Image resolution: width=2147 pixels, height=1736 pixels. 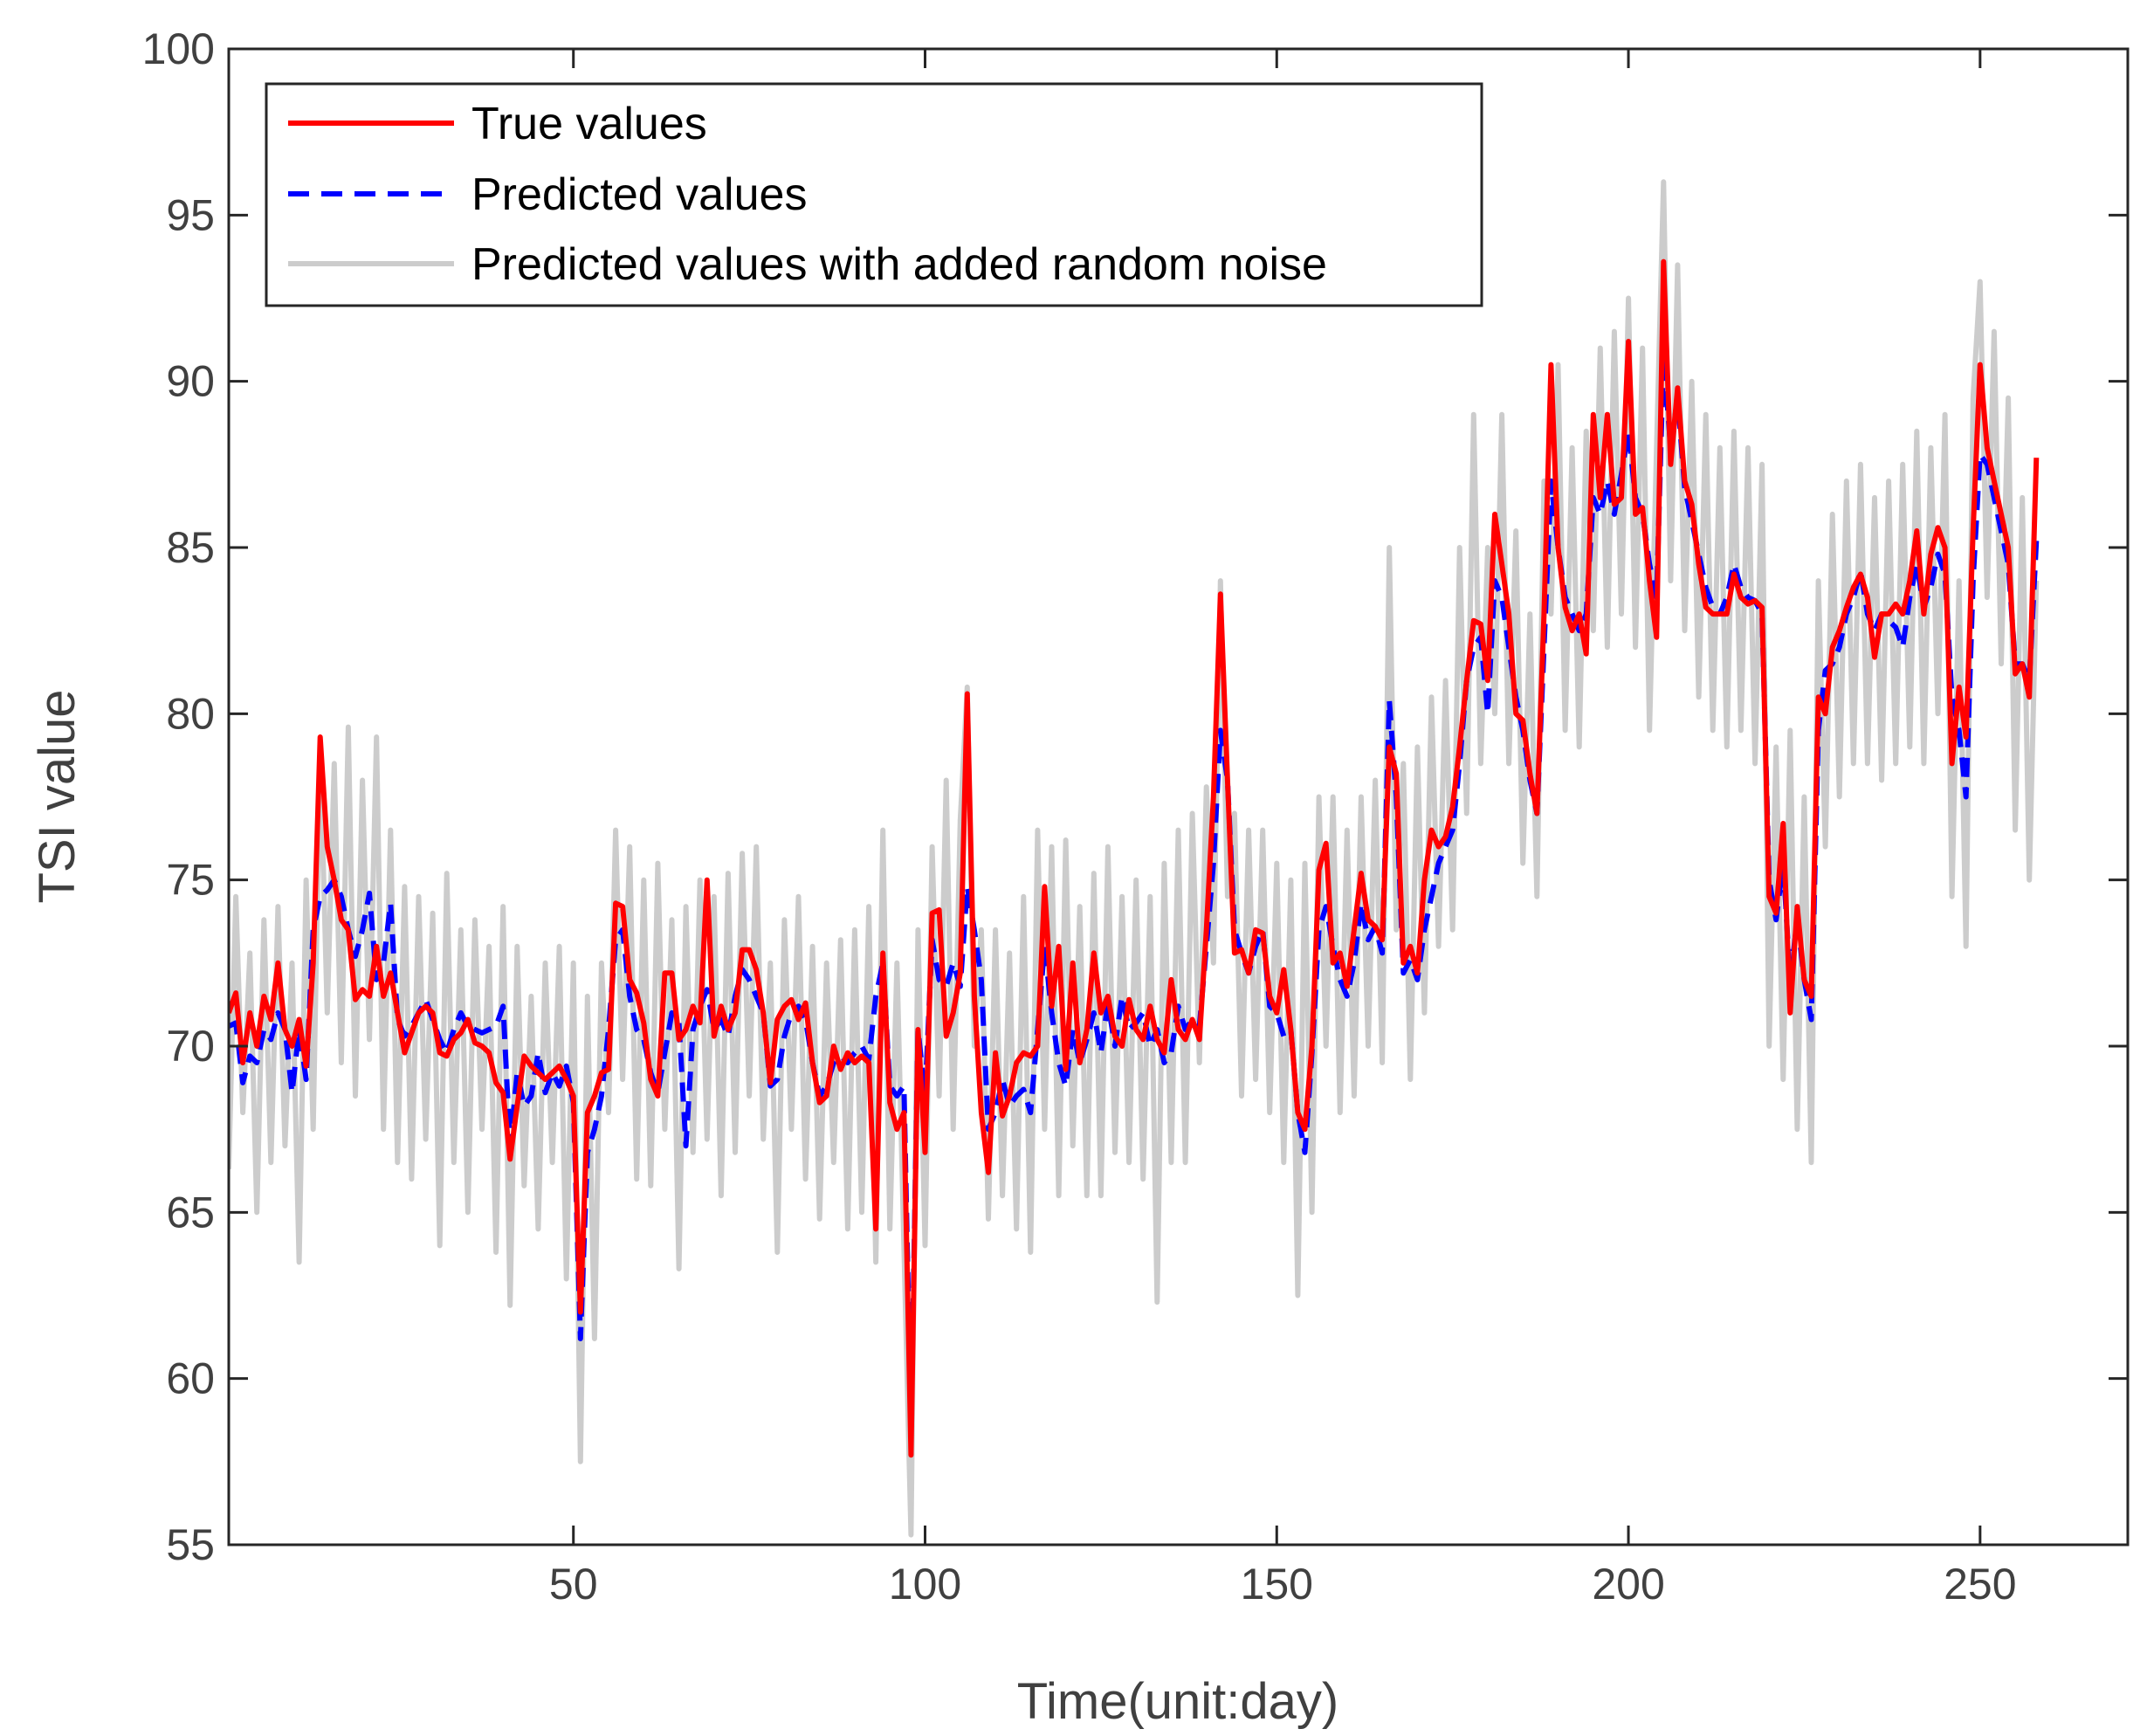 What do you see at coordinates (1178, 1701) in the screenshot?
I see `x-axis-title: Time(unit:day)` at bounding box center [1178, 1701].